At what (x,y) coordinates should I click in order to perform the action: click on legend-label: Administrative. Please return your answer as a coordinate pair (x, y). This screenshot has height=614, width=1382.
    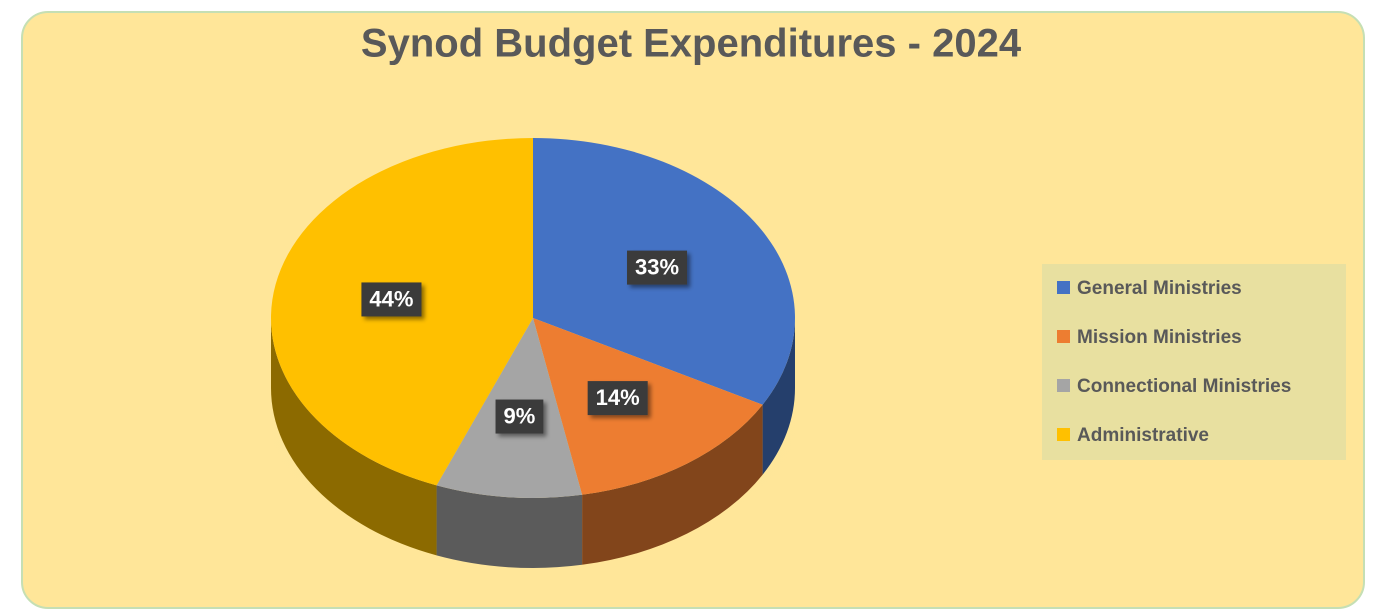
    Looking at the image, I should click on (1143, 435).